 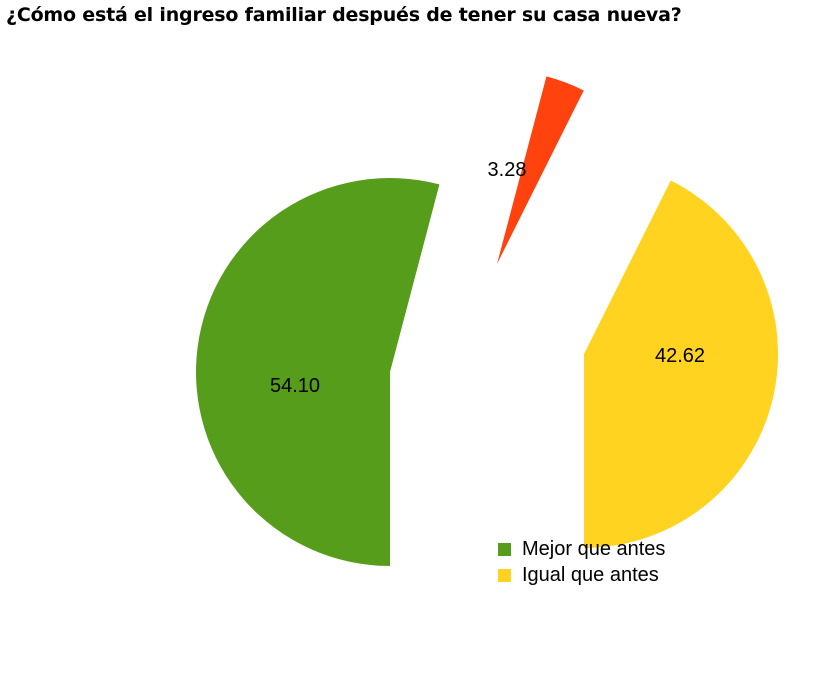 I want to click on slice-igual, so click(x=681, y=364).